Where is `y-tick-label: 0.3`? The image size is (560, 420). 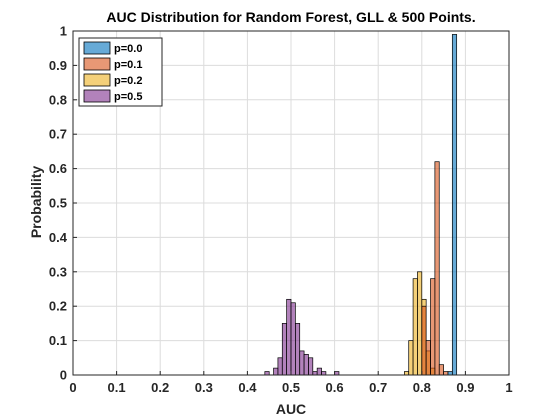 y-tick-label: 0.3 is located at coordinates (58, 271).